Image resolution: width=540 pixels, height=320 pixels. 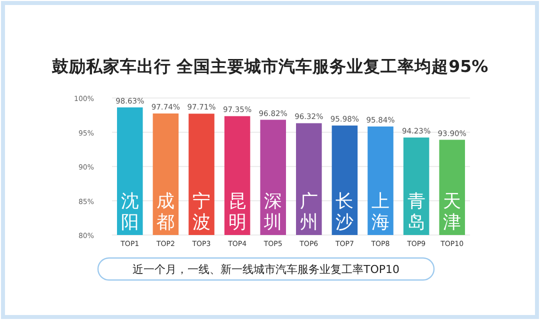 I want to click on annotation: 广州, so click(x=309, y=212).